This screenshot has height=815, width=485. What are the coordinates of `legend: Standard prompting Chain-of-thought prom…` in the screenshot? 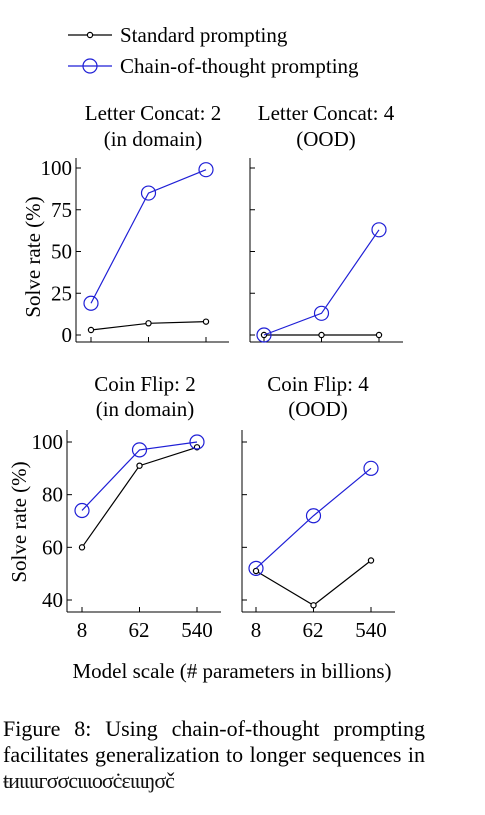 It's located at (213, 50).